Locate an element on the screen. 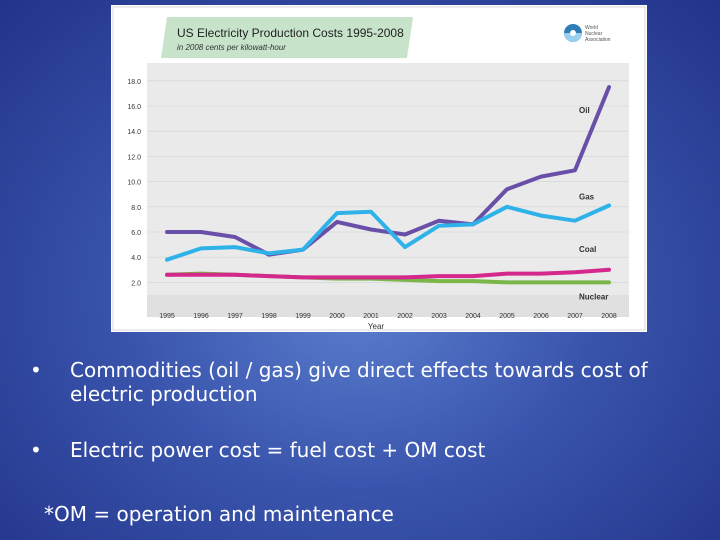 The height and width of the screenshot is (540, 720). x-tick-label: 1995 is located at coordinates (167, 316).